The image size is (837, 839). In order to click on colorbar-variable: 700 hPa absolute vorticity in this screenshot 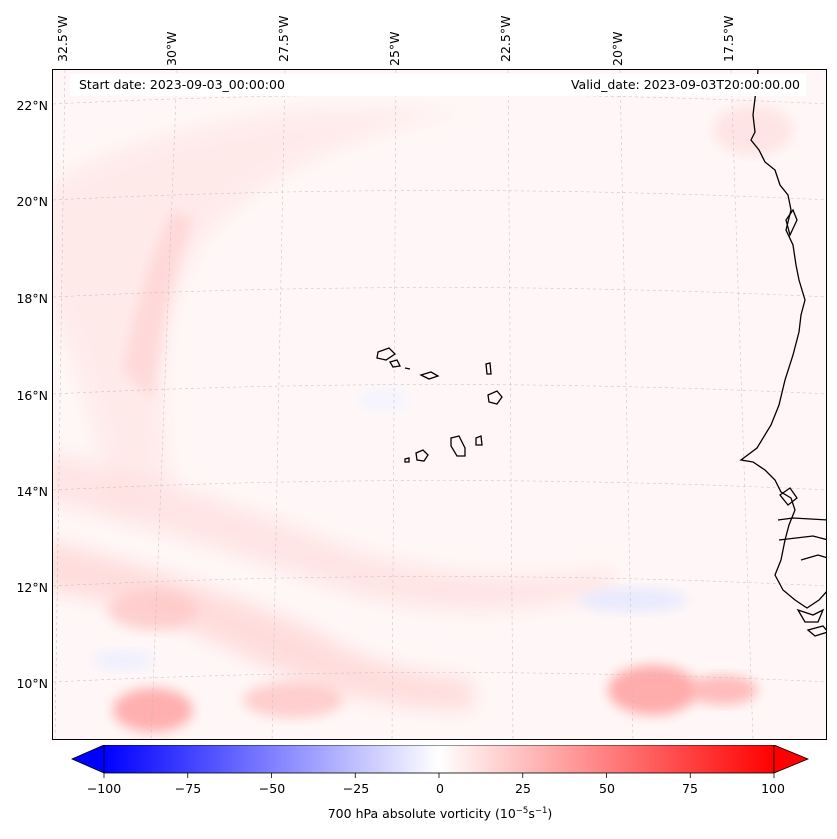, I will do `click(409, 814)`.